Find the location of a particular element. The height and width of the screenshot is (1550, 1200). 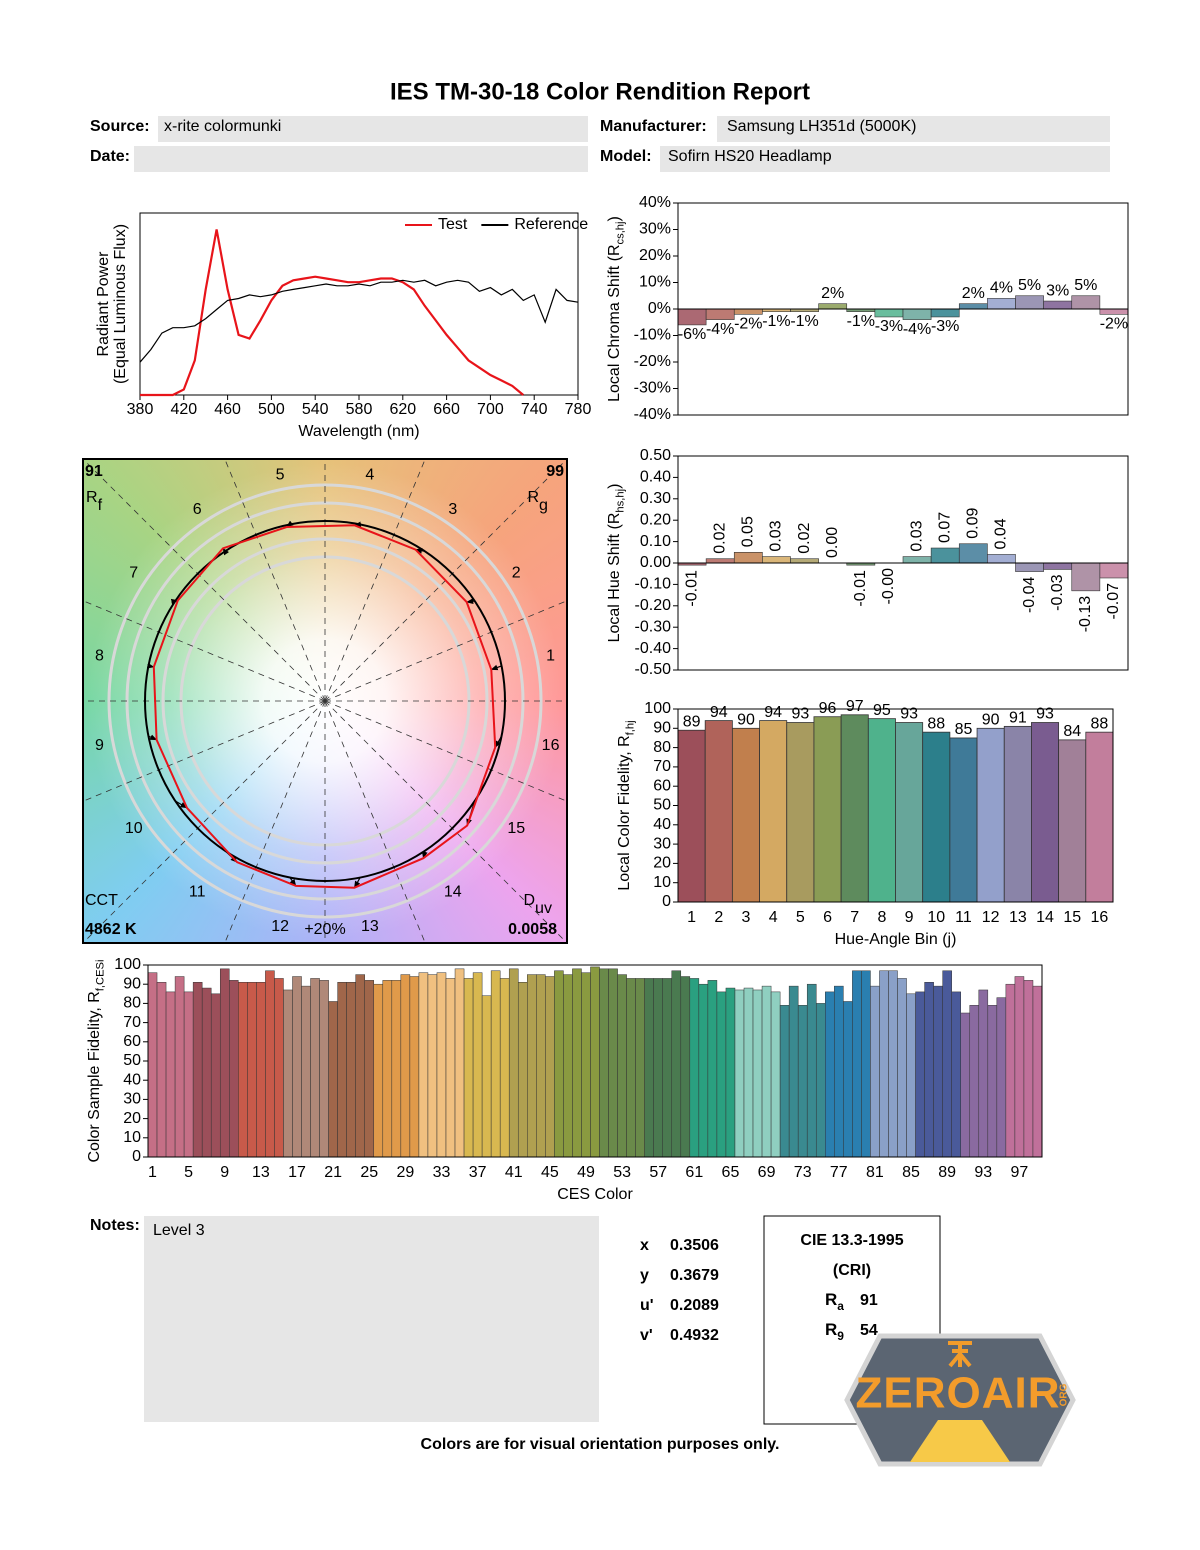

coord-value: 0.3679 is located at coordinates (694, 1275).